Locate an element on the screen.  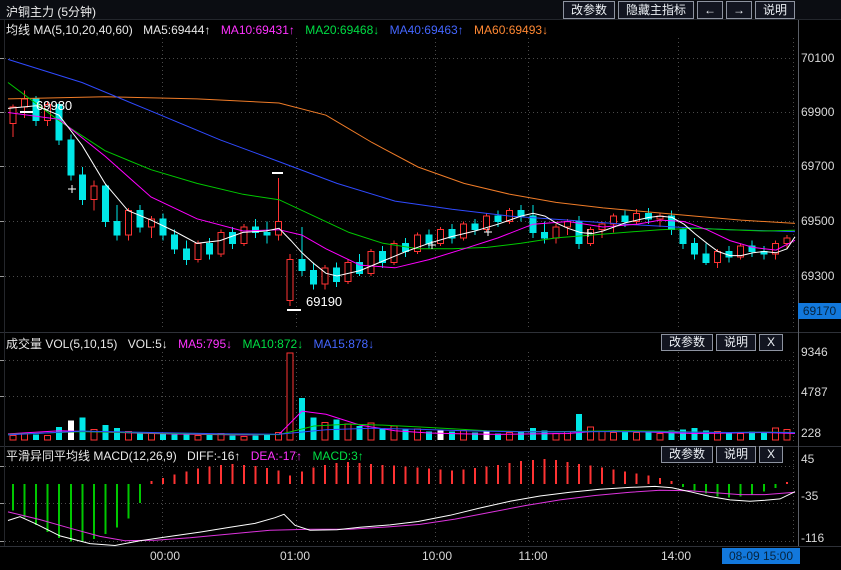
volume-series is located at coordinates (400, 396).